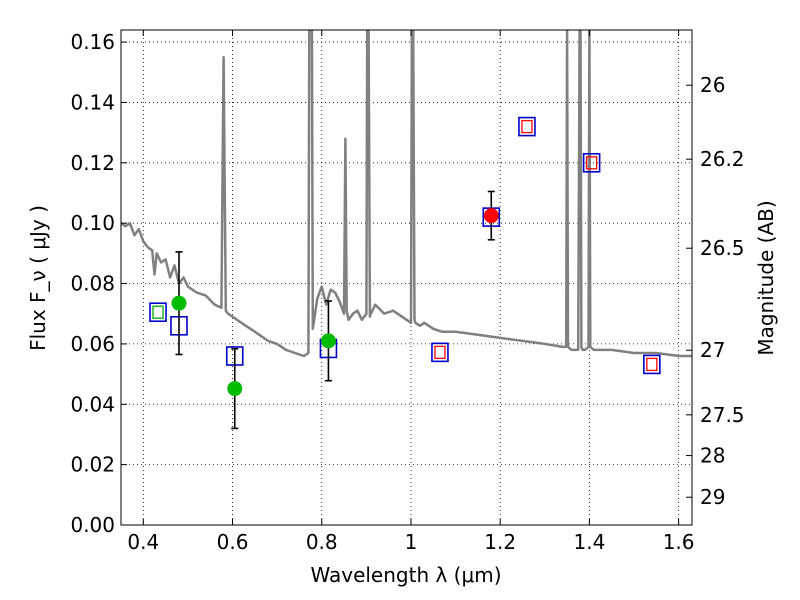 The width and height of the screenshot is (800, 600). What do you see at coordinates (712, 456) in the screenshot?
I see `right-tick-label: 28` at bounding box center [712, 456].